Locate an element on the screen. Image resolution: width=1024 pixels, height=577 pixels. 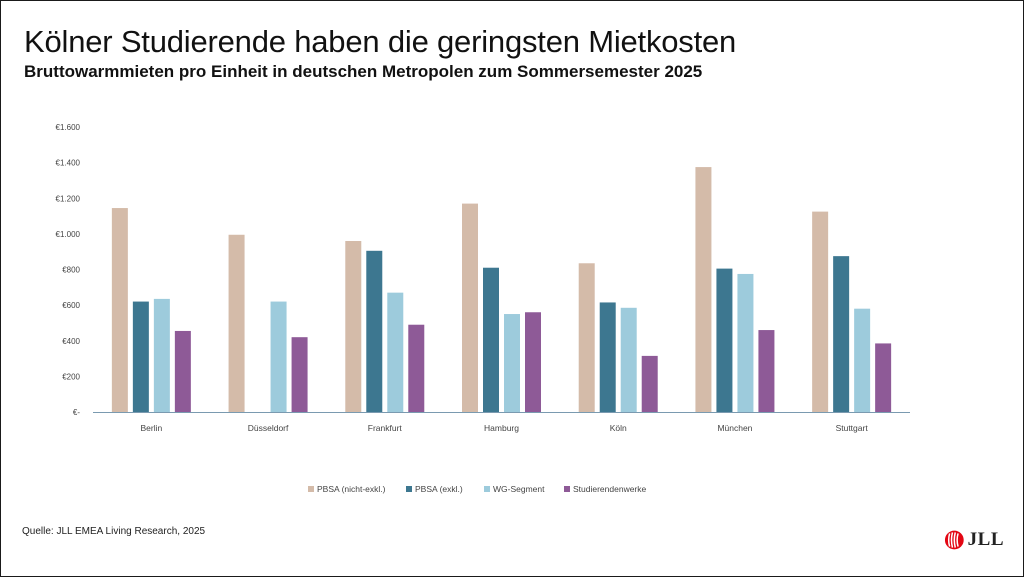
jll-logo-text: JLL is located at coordinates (985, 539).